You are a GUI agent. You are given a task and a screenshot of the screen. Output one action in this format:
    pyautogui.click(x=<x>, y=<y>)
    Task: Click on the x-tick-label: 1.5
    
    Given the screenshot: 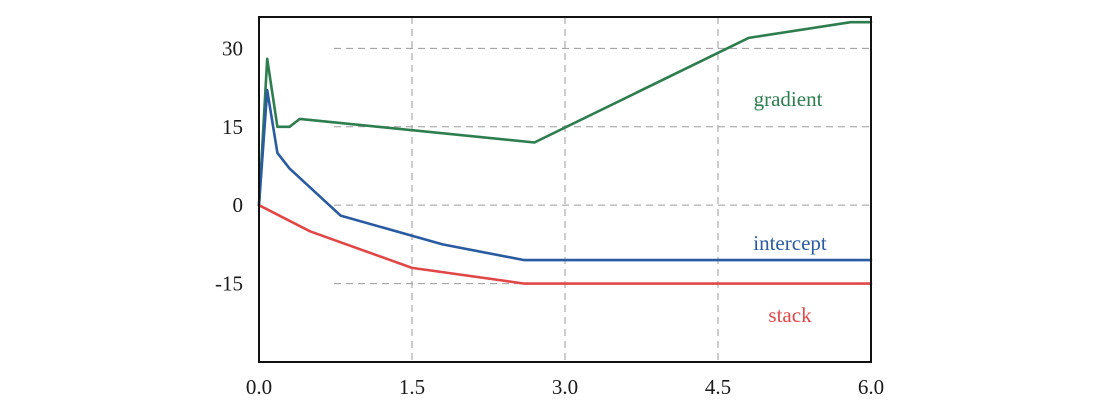 What is the action you would take?
    pyautogui.click(x=412, y=387)
    